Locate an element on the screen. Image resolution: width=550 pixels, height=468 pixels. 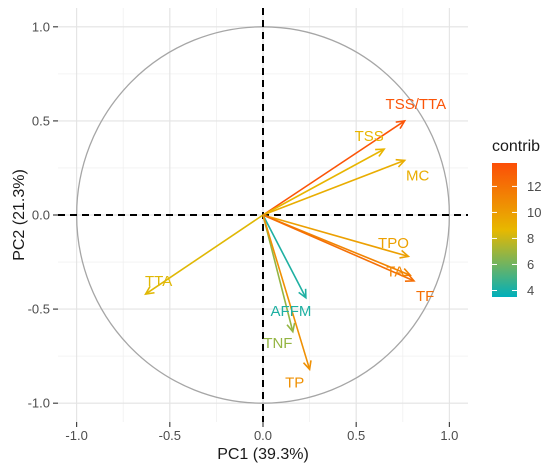
colorbar-gradient is located at coordinates (504, 230).